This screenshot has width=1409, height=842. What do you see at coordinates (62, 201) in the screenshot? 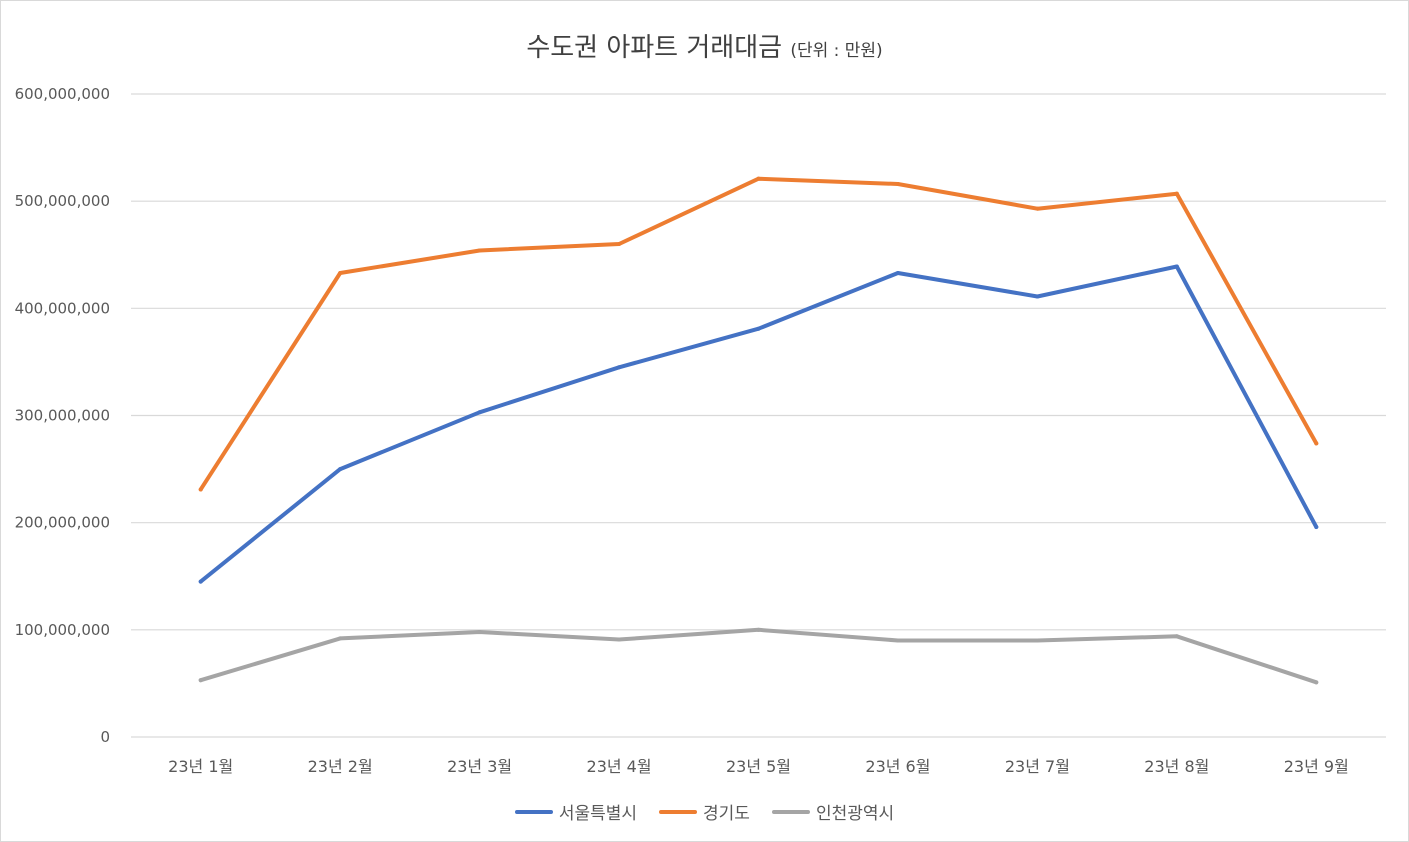
I see `y-axis-tick-label: 500,000,000` at bounding box center [62, 201].